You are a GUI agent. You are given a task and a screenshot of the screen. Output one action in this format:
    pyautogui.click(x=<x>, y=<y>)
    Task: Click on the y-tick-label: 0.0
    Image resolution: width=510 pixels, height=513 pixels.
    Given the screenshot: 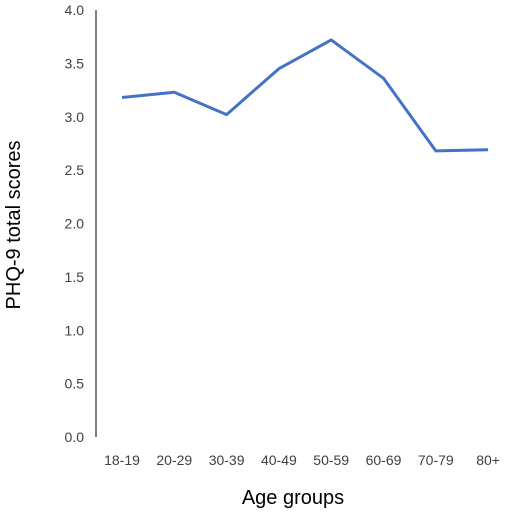 What is the action you would take?
    pyautogui.click(x=75, y=437)
    